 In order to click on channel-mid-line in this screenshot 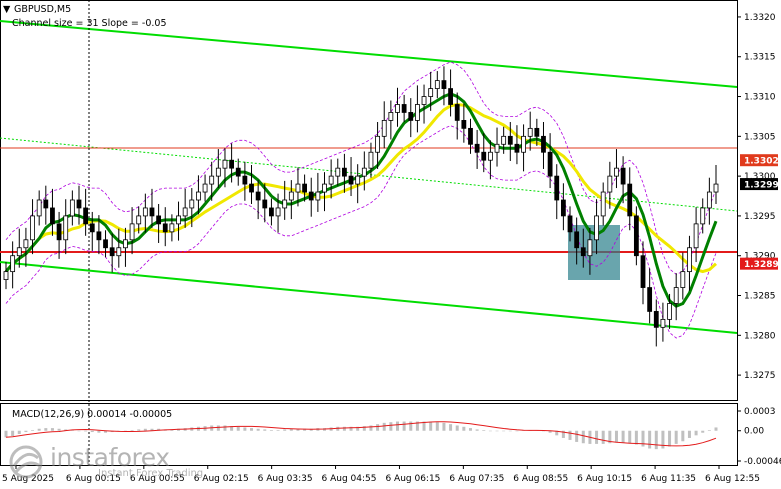, I will do `click(369, 174)`.